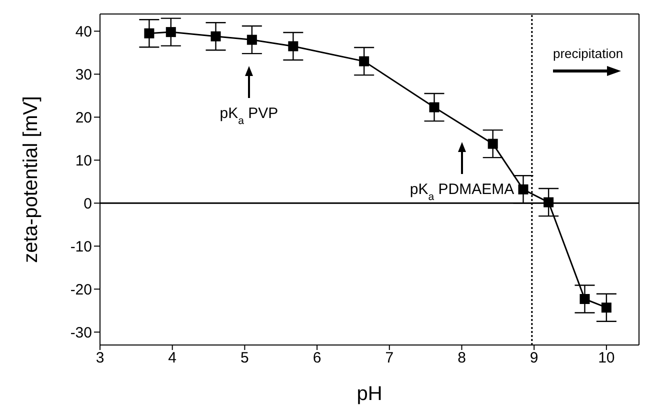  Describe the element at coordinates (81, 333) in the screenshot. I see `y-tick-label: -30` at that location.